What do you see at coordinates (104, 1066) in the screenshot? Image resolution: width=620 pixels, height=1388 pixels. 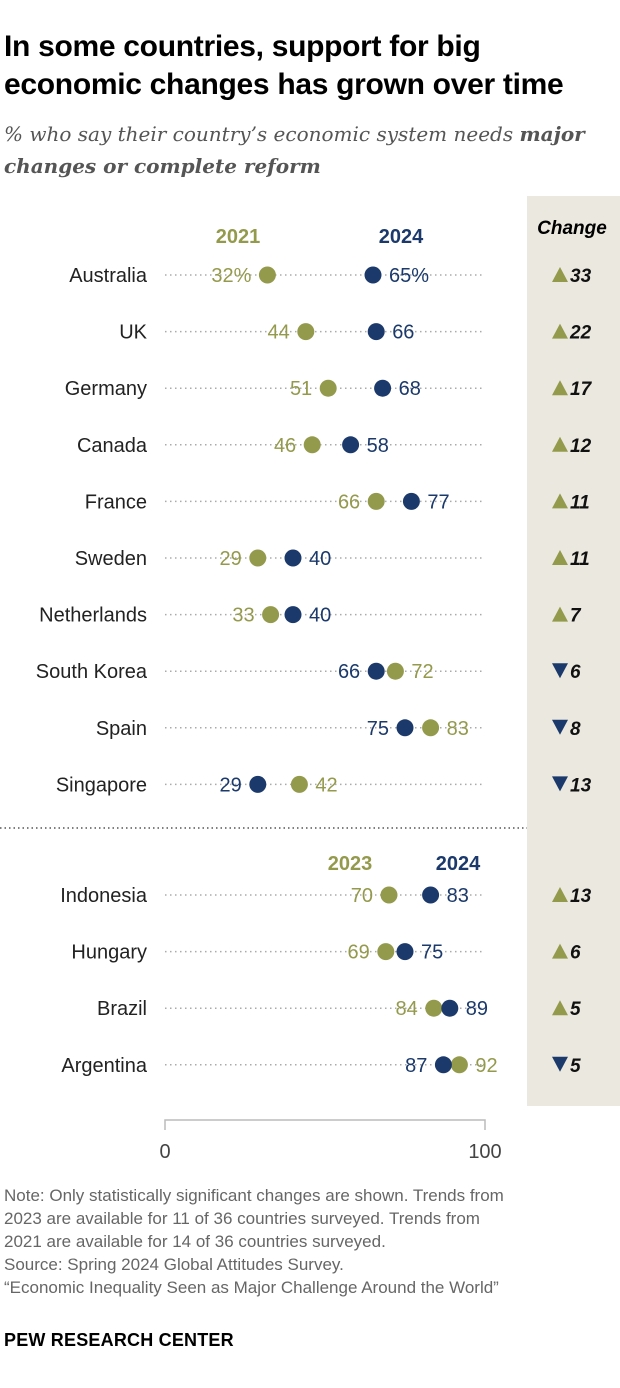 I see `country-label: Argentina` at bounding box center [104, 1066].